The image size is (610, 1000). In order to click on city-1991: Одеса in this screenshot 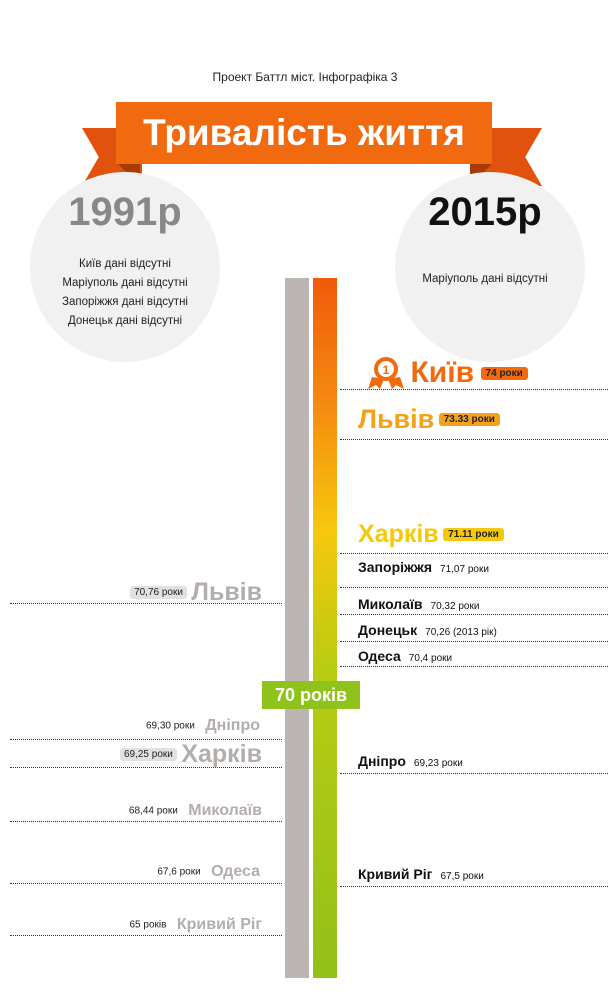, I will do `click(235, 871)`.